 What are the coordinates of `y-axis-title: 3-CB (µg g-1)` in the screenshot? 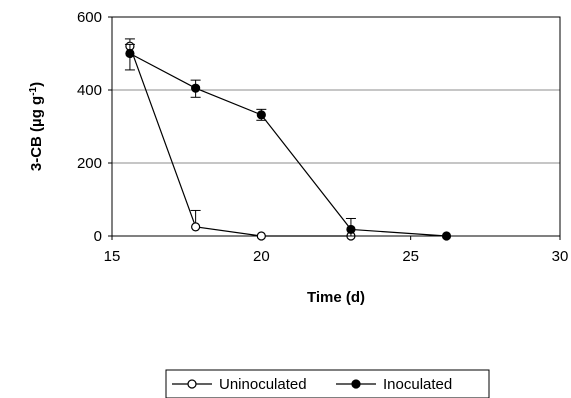 It's located at (37, 126).